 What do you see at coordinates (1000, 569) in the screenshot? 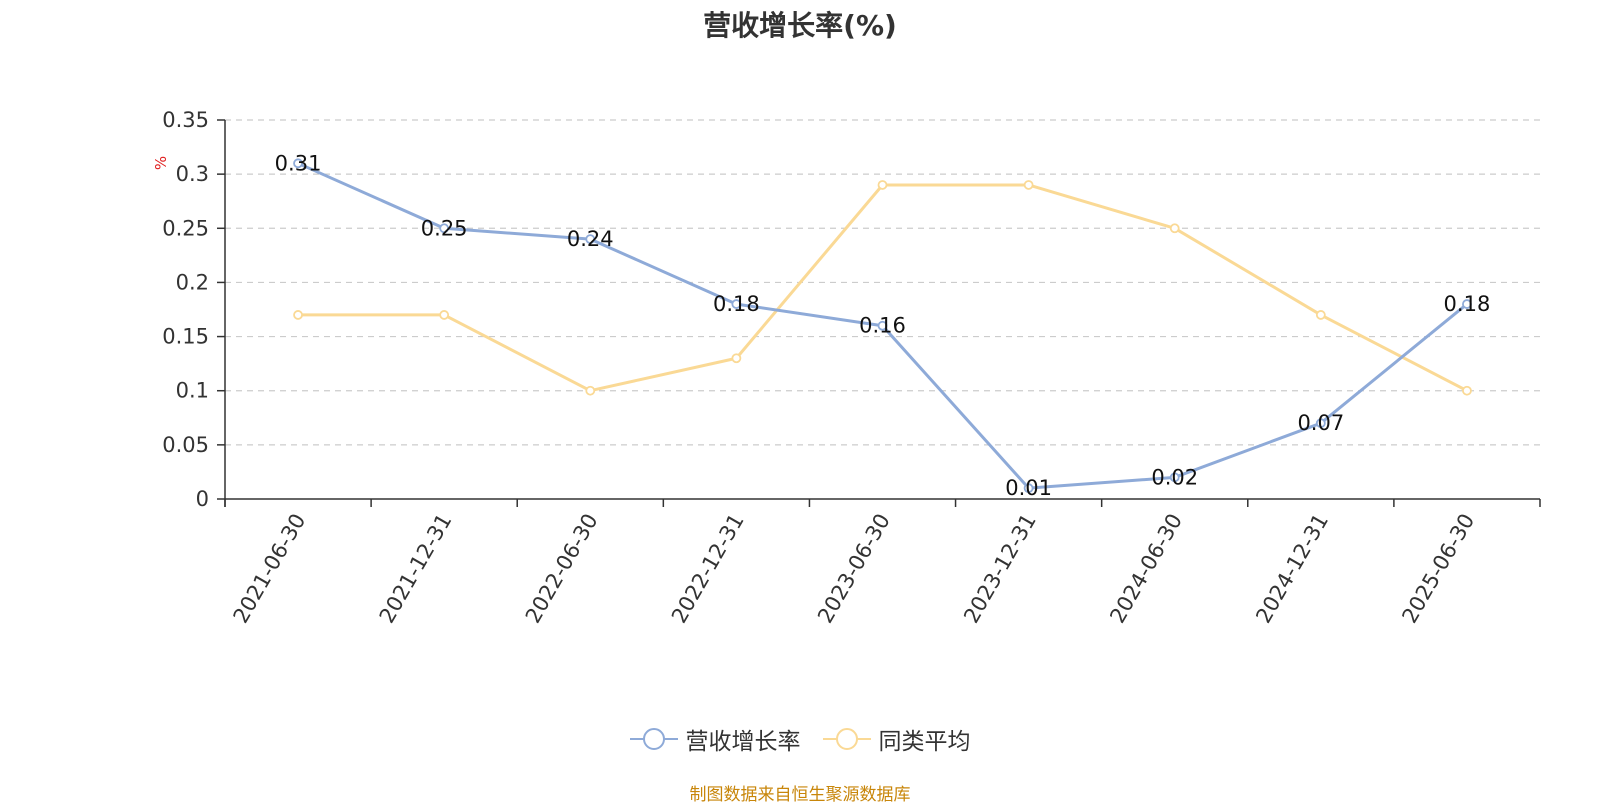
I see `x-tick-label: 2023-12-31` at bounding box center [1000, 569].